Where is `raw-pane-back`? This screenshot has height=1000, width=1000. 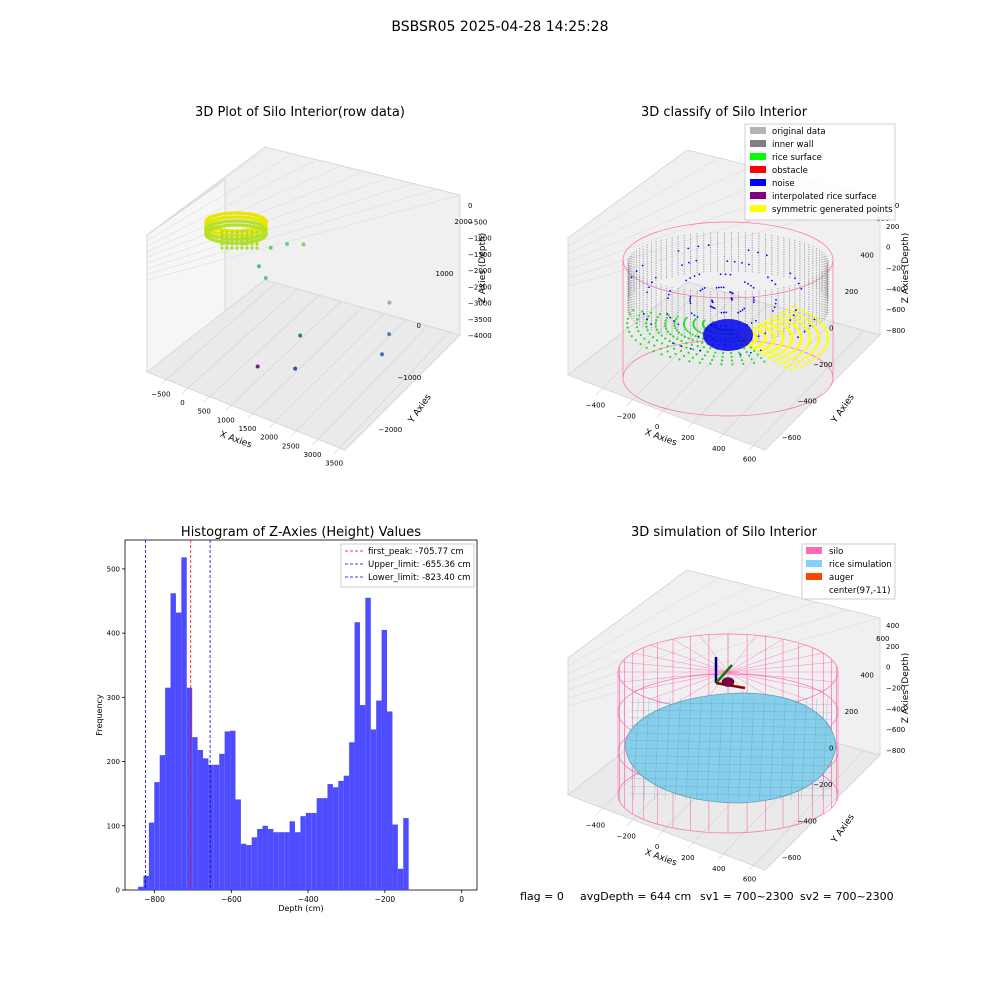 raw-pane-back is located at coordinates (303, 298).